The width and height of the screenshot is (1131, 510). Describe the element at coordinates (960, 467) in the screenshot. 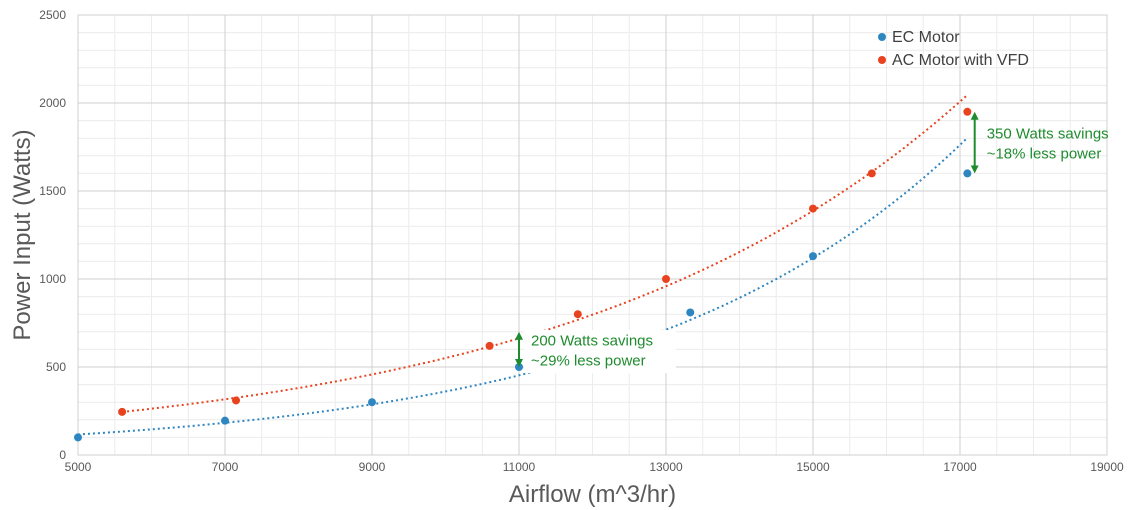

I see `x-tick-label: 17000` at that location.